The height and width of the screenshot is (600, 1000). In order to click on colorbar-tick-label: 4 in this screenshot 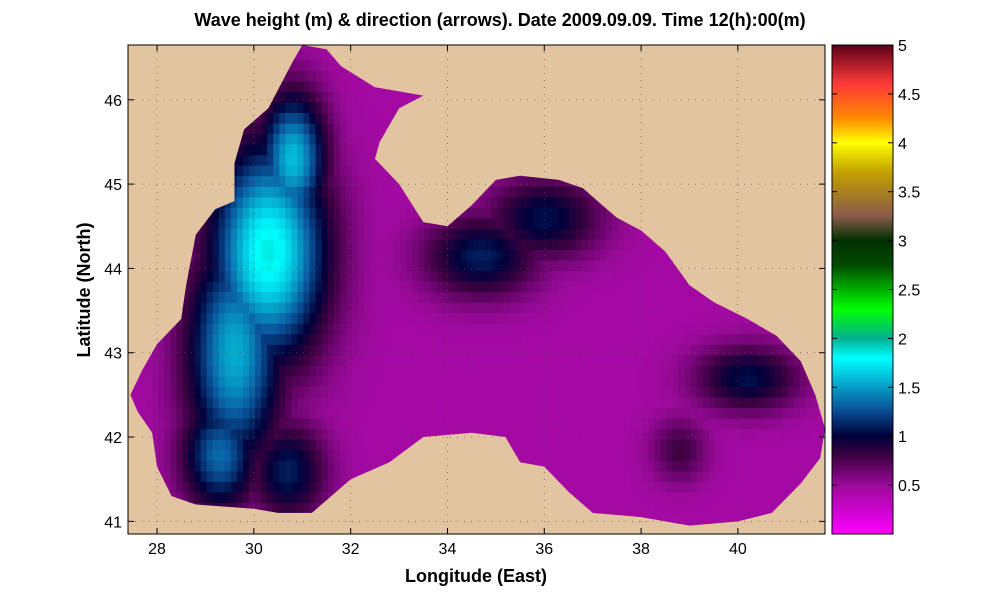, I will do `click(902, 144)`.